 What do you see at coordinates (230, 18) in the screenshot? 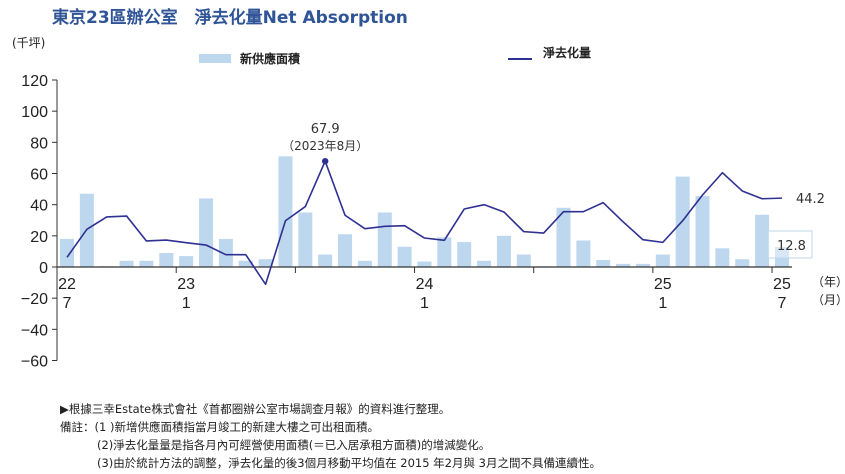
I see `chart-title: 東京23區辦公室 淨去化量Net Absorption` at bounding box center [230, 18].